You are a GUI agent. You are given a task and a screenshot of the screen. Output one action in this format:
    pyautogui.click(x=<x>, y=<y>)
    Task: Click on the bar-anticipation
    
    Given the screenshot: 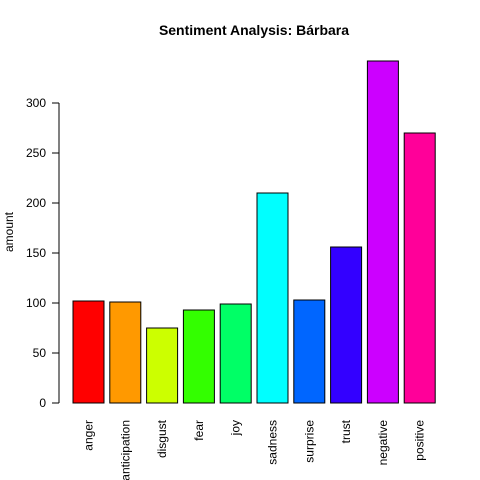 What is the action you would take?
    pyautogui.click(x=125, y=352)
    